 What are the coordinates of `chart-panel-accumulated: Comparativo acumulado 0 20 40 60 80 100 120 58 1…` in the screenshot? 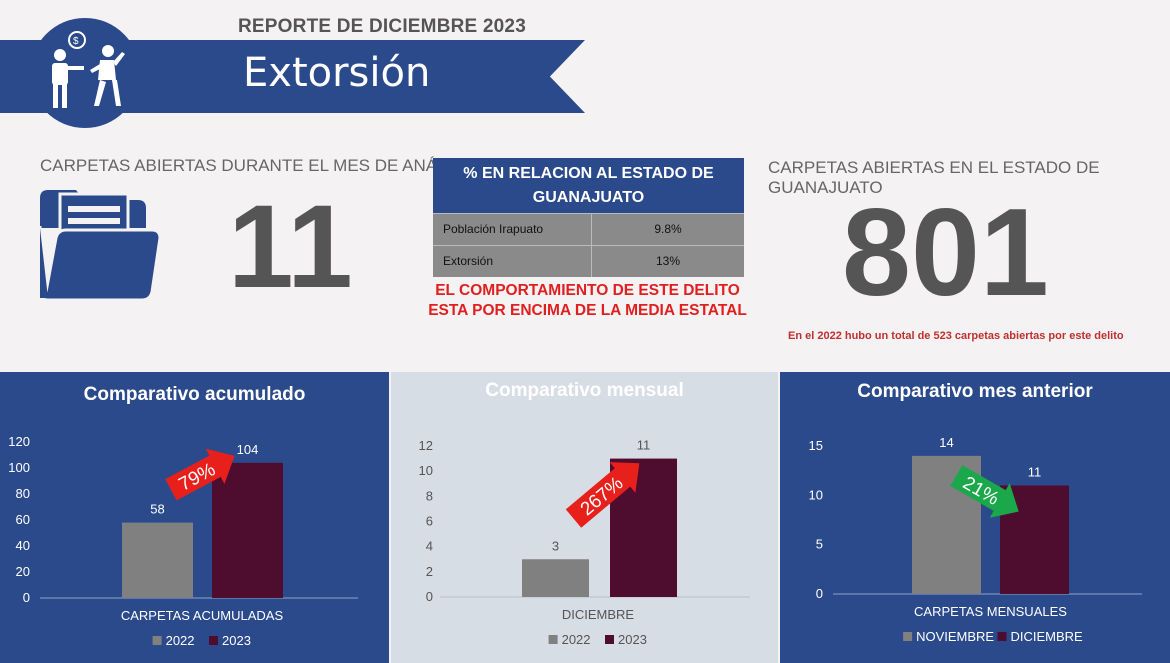 It's located at (194, 517).